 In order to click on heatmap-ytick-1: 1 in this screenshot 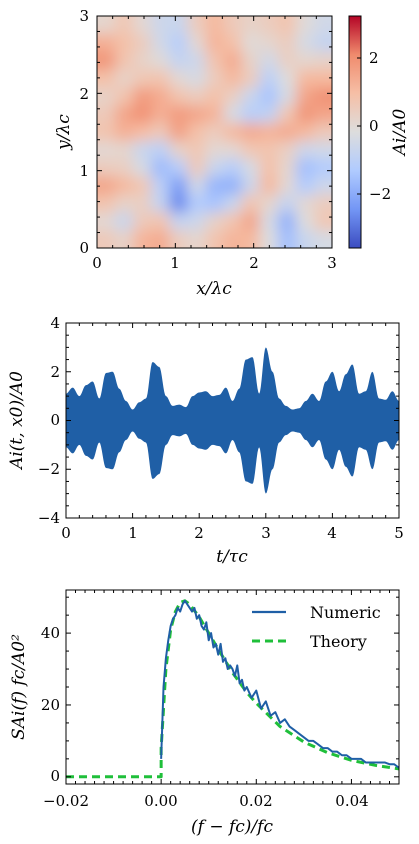, I will do `click(84, 171)`.